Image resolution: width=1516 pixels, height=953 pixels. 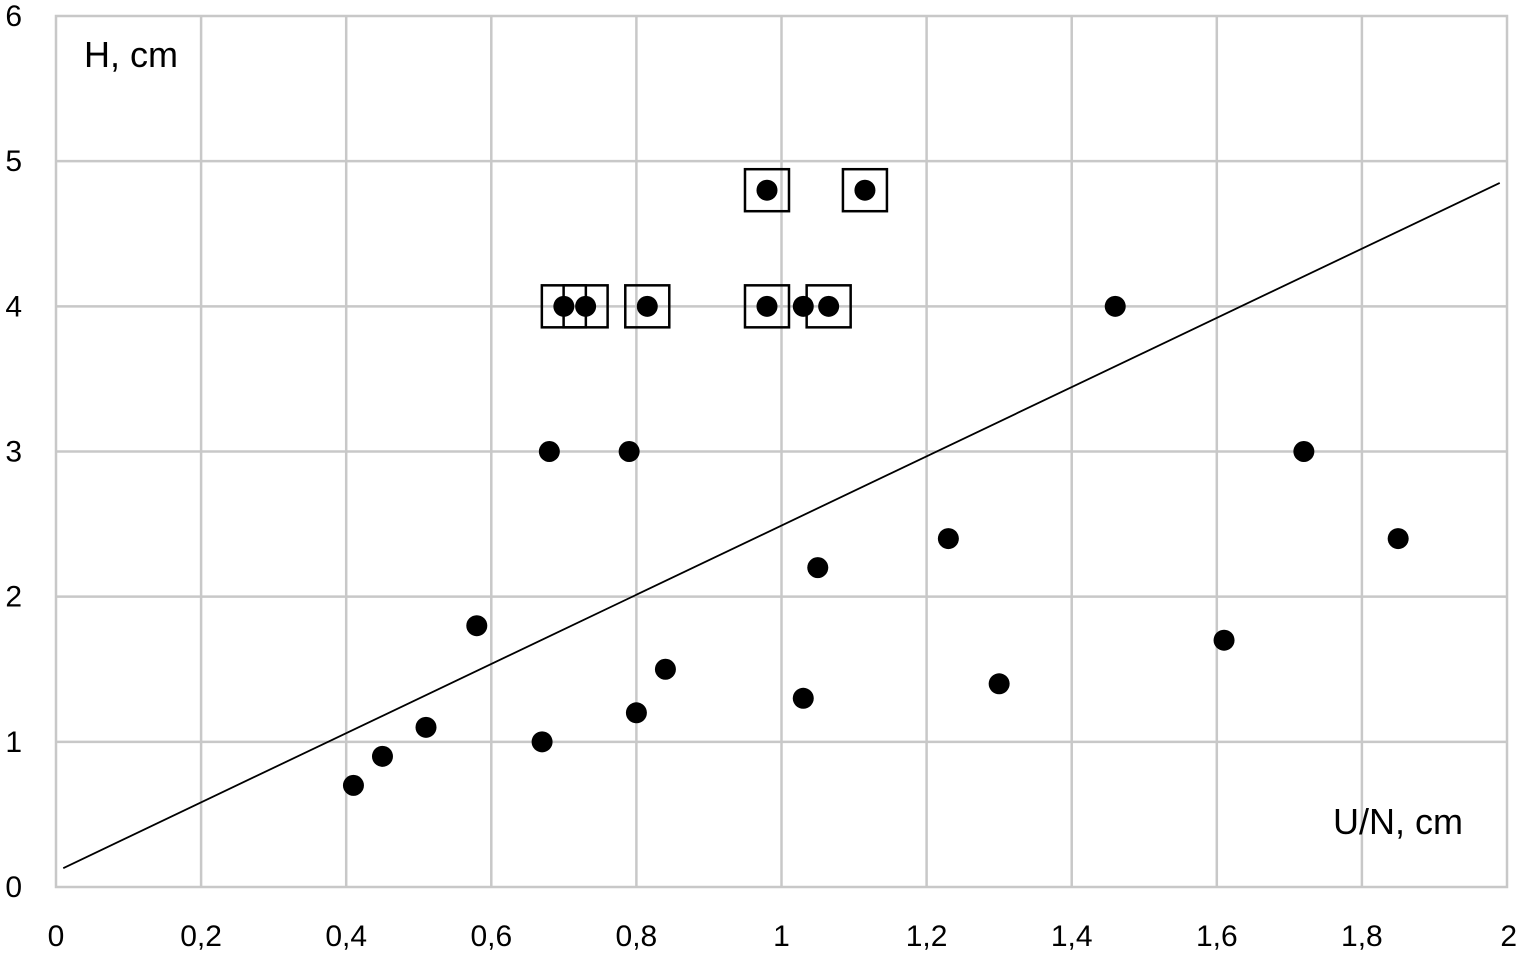 What do you see at coordinates (13, 887) in the screenshot?
I see `y-tick-label: 0` at bounding box center [13, 887].